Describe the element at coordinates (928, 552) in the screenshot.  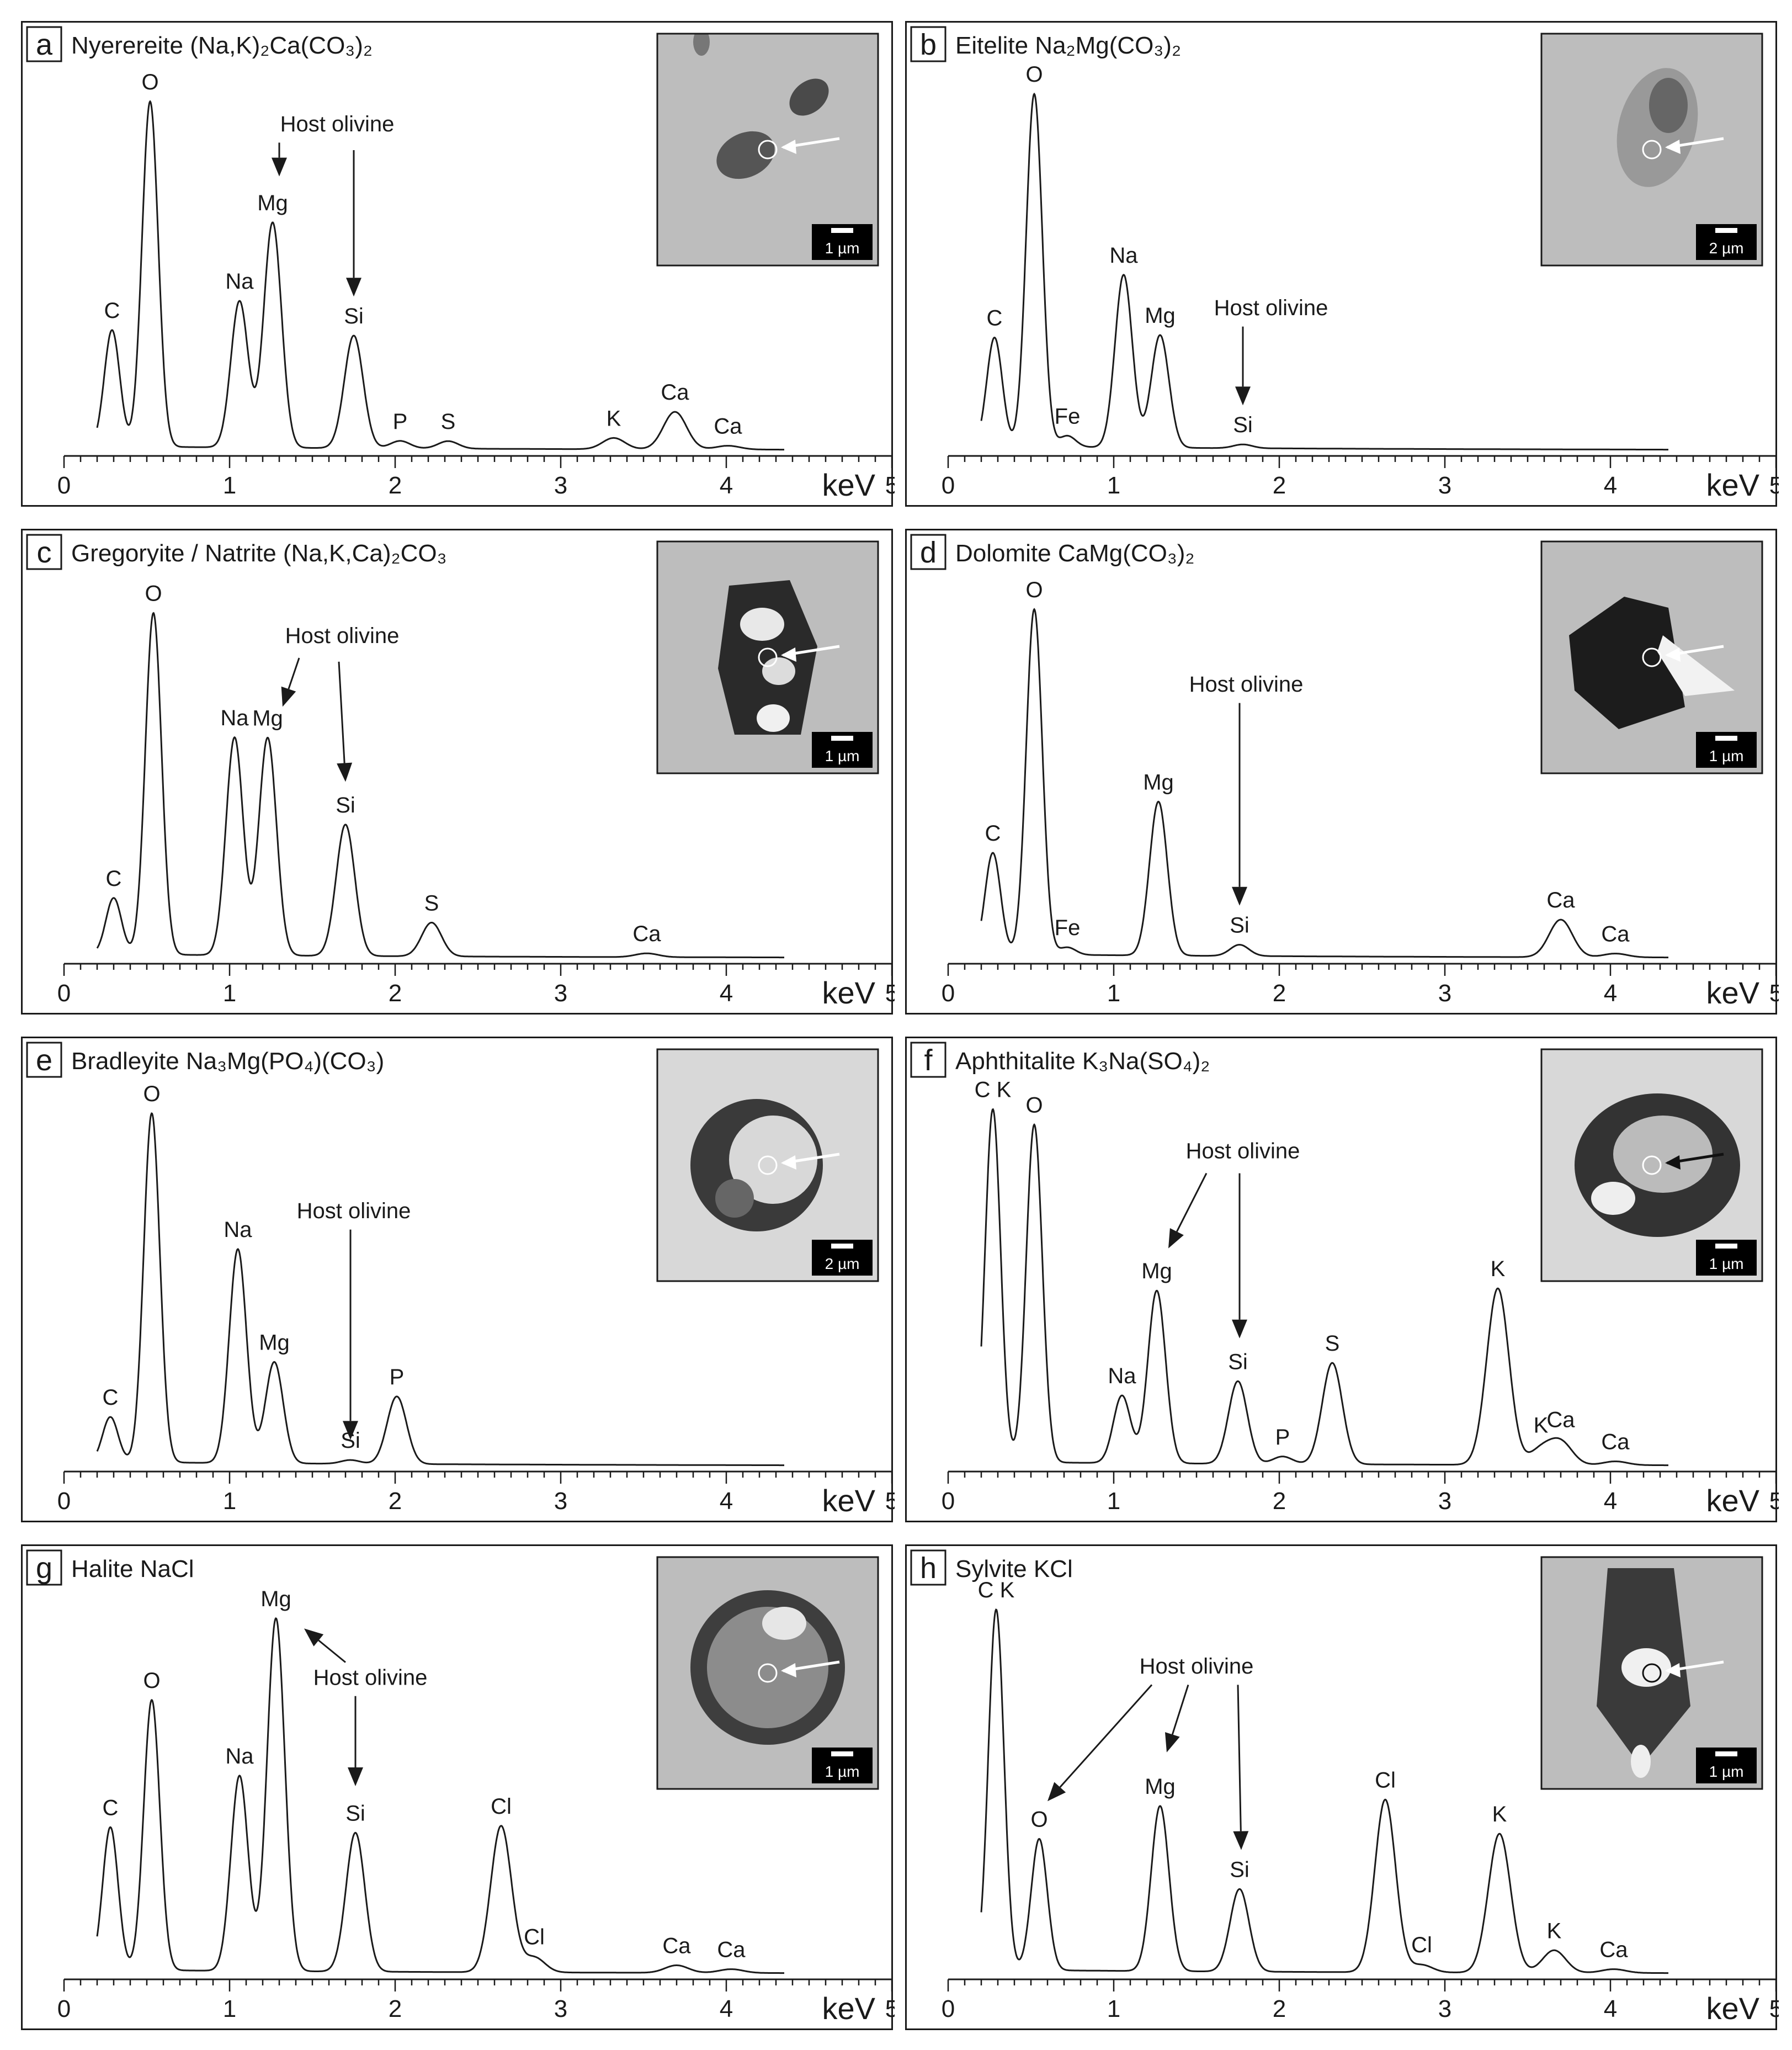
I see `panel-letter: d` at that location.